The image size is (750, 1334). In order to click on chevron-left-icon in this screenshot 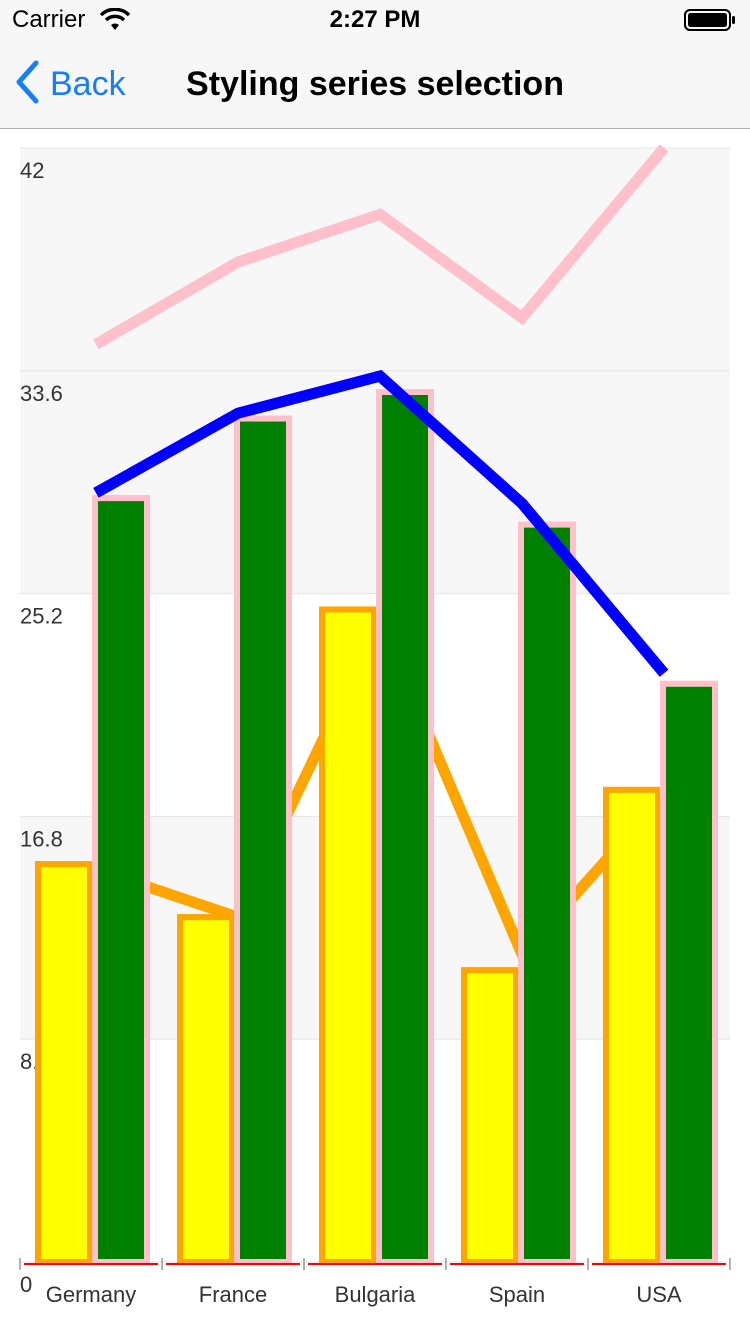, I will do `click(27, 84)`.